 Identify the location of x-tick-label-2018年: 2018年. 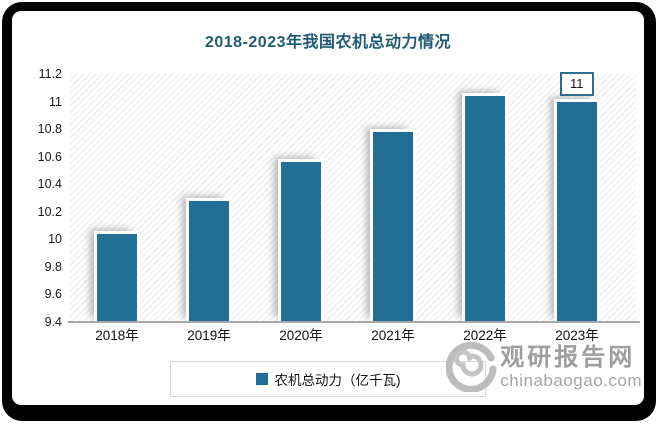
(117, 335).